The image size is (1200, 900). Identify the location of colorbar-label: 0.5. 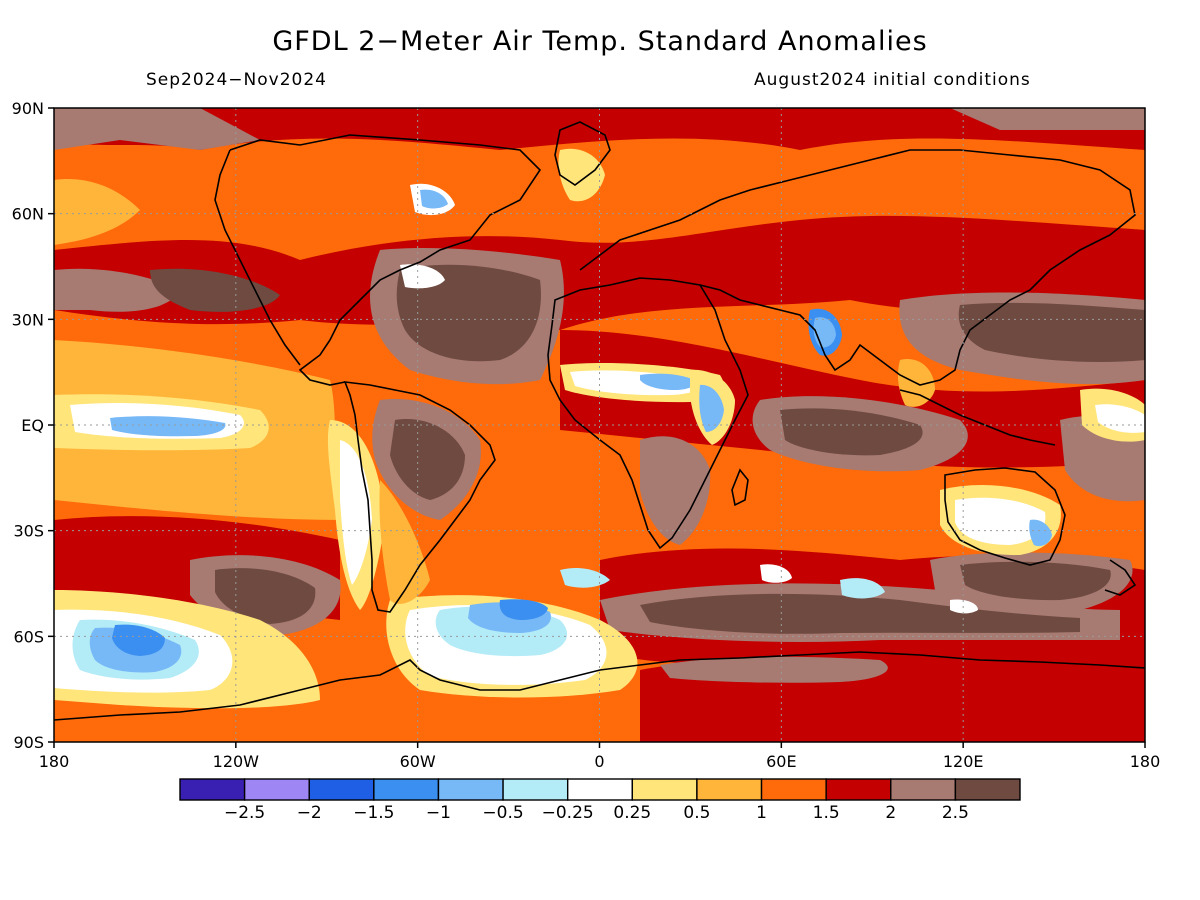
(696, 813).